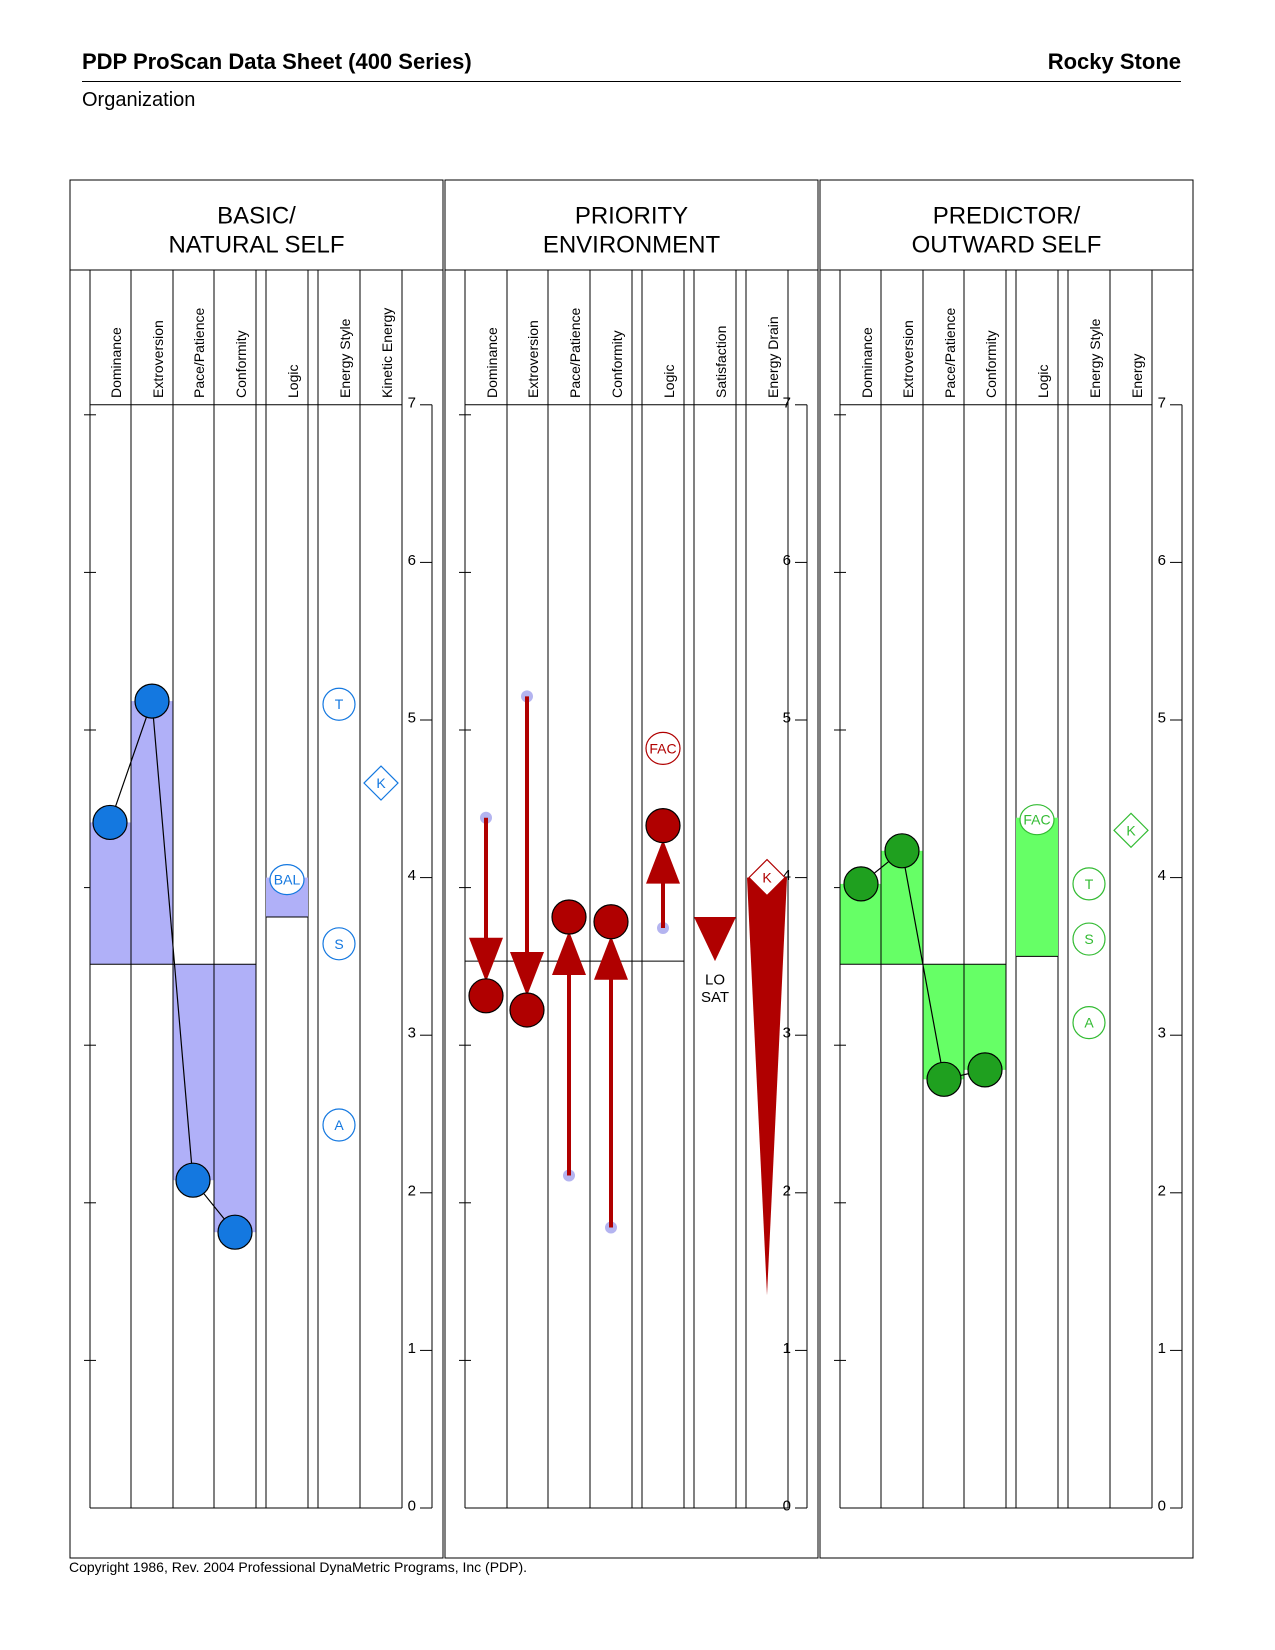 The image size is (1275, 1650). I want to click on predictor-title-line1: PREDICTOR/, so click(1007, 216).